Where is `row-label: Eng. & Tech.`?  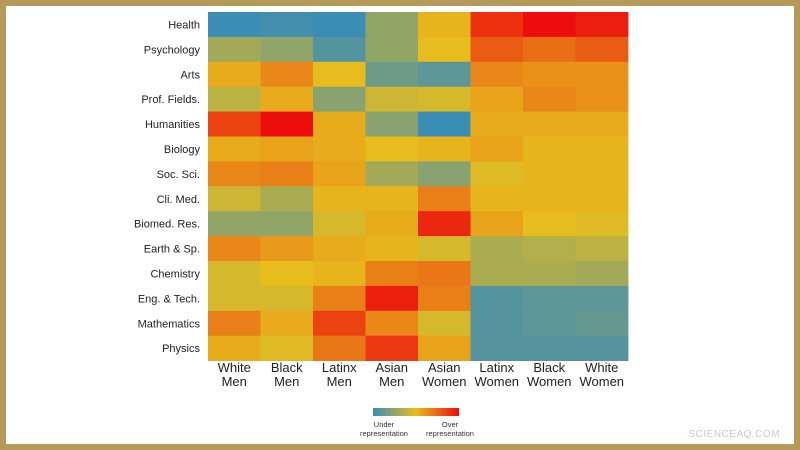 row-label: Eng. & Tech. is located at coordinates (169, 299).